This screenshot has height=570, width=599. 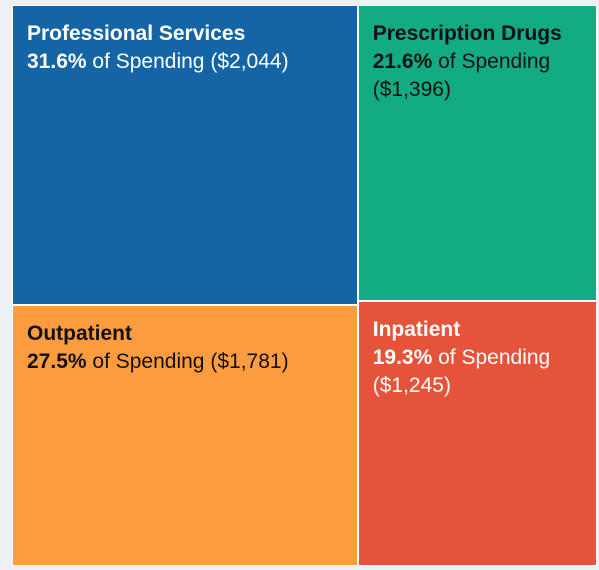 I want to click on tile-value: 19.3% of Spending ($1,245), so click(x=477, y=372).